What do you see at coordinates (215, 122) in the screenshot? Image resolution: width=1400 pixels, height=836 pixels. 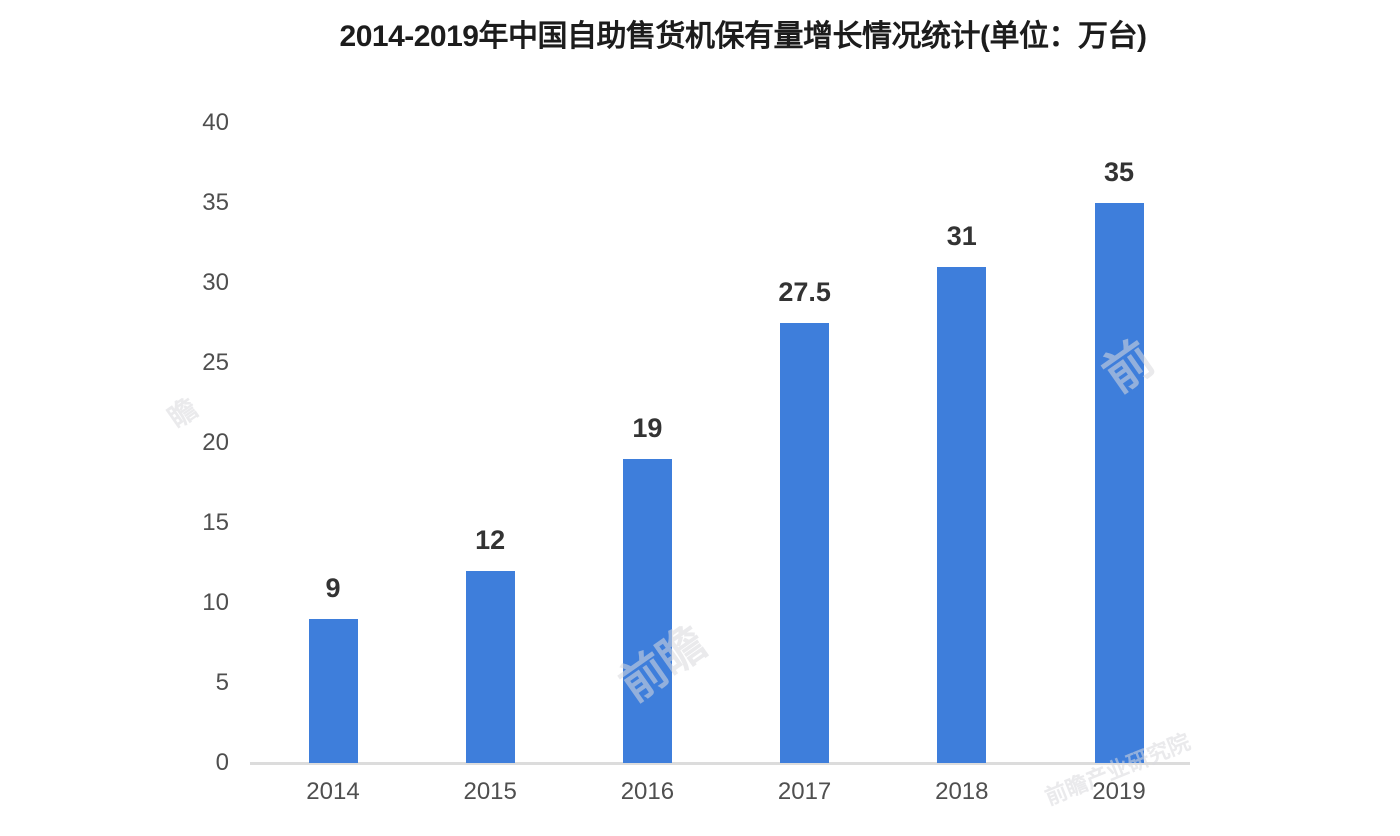 I see `y-tick-label: 40` at bounding box center [215, 122].